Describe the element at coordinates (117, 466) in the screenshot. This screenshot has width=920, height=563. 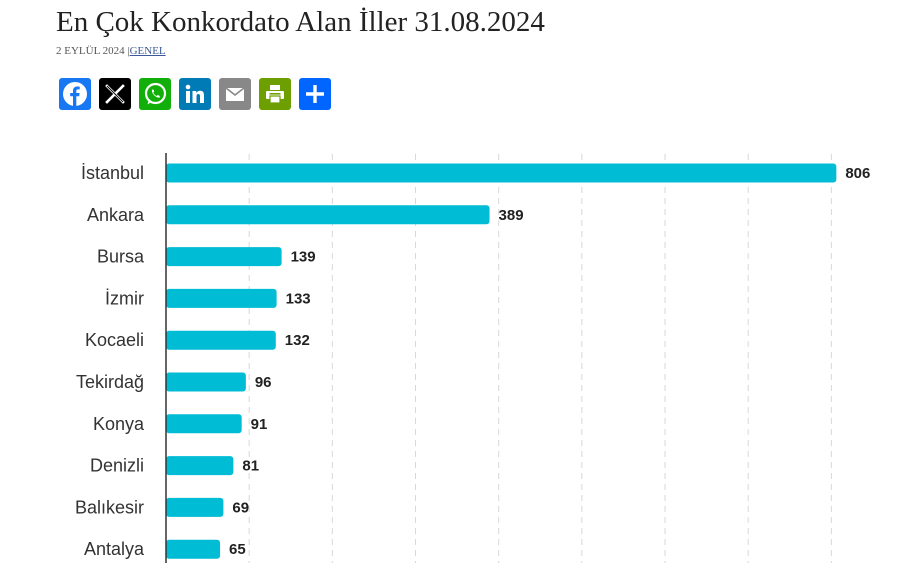
I see `category-label: Denizli` at that location.